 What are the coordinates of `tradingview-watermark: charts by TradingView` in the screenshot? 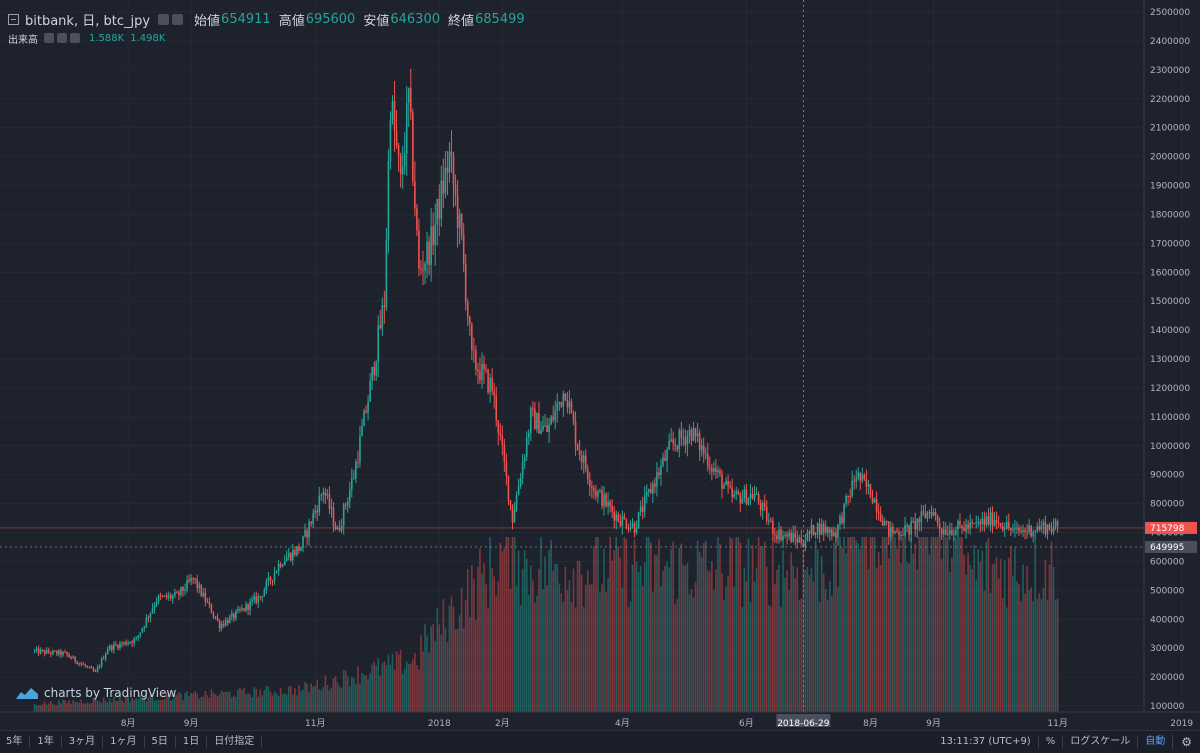 It's located at (96, 693).